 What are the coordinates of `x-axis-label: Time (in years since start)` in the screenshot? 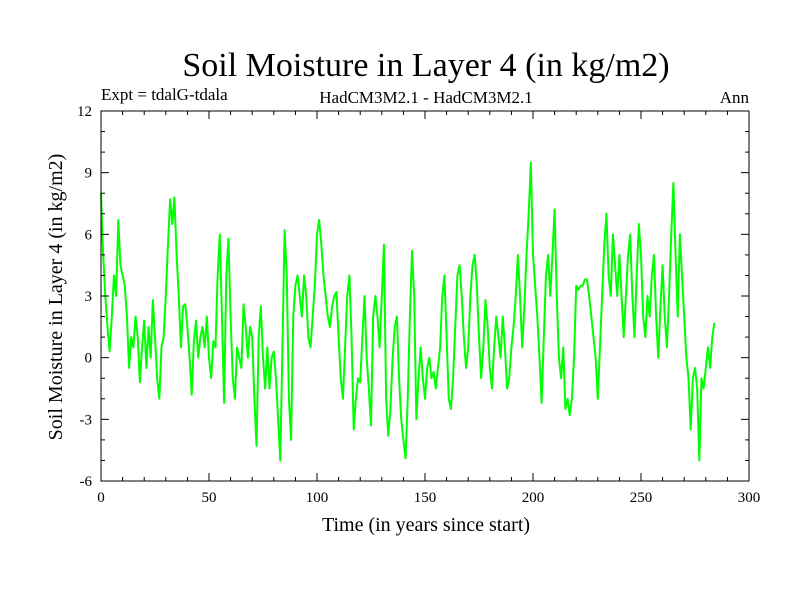 It's located at (426, 525).